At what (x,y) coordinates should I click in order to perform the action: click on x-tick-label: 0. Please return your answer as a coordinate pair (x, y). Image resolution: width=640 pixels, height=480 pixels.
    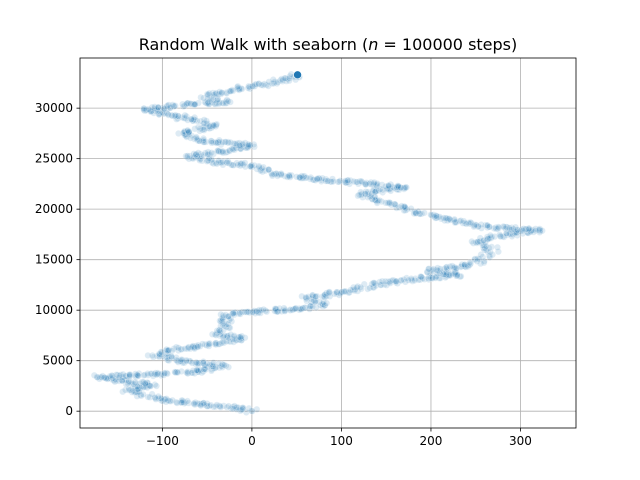
    Looking at the image, I should click on (252, 441).